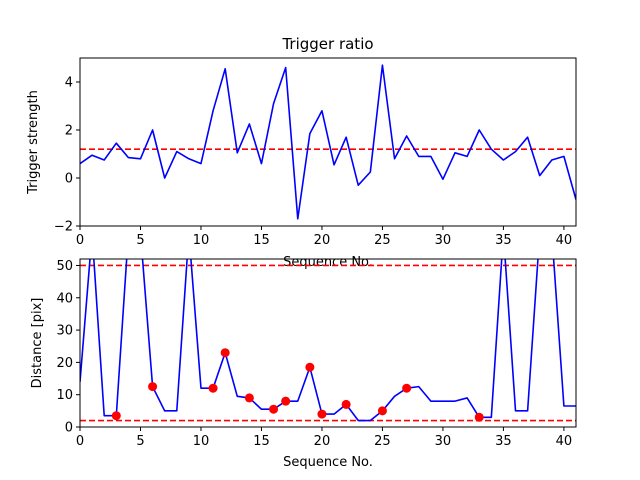  What do you see at coordinates (64, 363) in the screenshot?
I see `y-tick-label: 20` at bounding box center [64, 363].